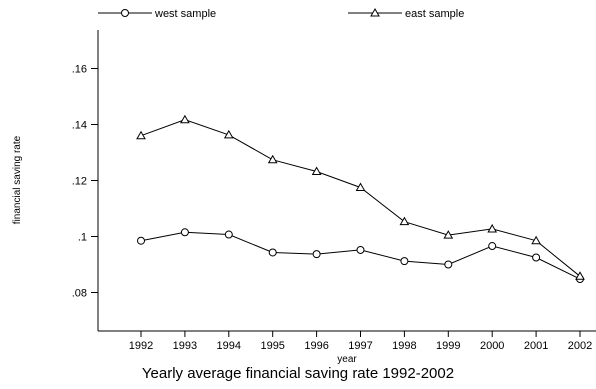  Describe the element at coordinates (141, 346) in the screenshot. I see `x-tick-label: 1992` at that location.